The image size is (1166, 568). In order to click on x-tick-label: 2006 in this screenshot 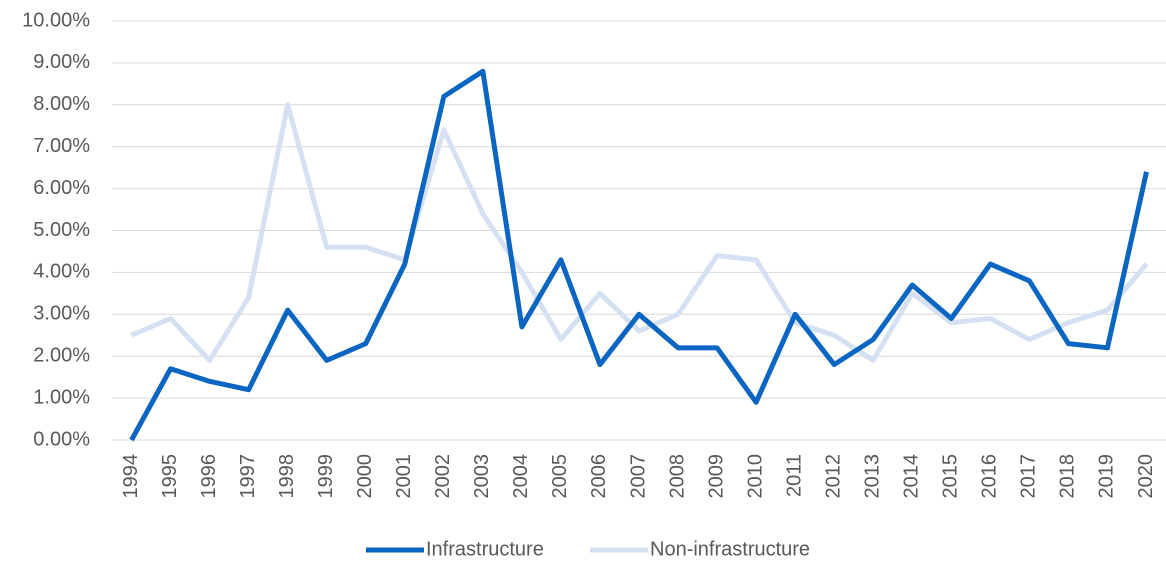, I will do `click(599, 476)`.